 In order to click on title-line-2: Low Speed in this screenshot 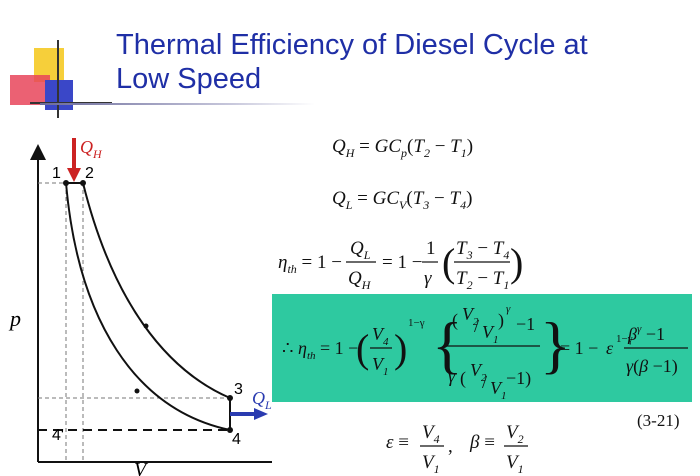, I will do `click(189, 79)`.